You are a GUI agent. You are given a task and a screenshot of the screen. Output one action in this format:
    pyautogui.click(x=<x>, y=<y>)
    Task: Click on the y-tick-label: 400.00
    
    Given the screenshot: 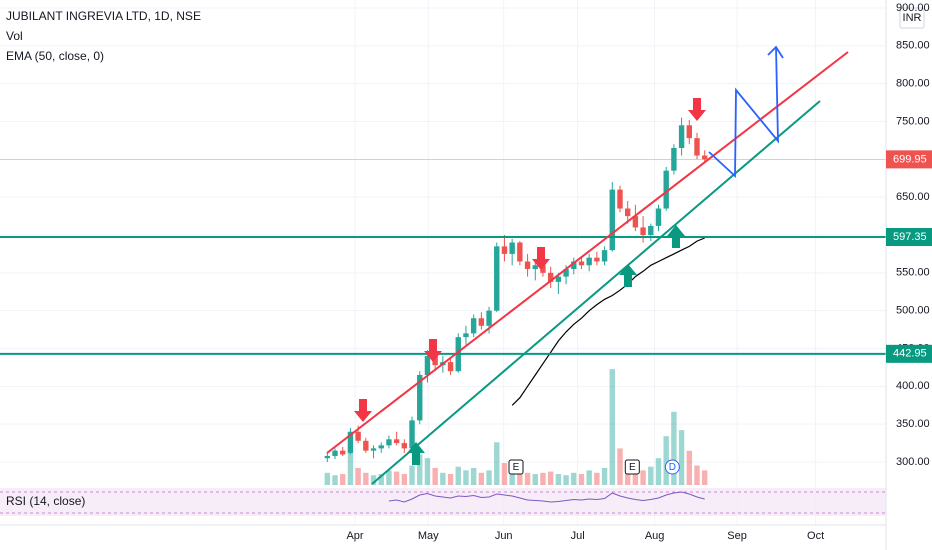 What is the action you would take?
    pyautogui.click(x=913, y=386)
    